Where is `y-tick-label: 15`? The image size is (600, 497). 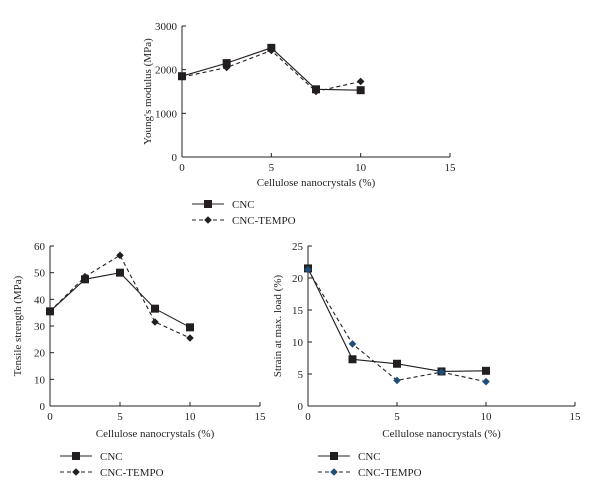 y-tick-label: 15 is located at coordinates (298, 311).